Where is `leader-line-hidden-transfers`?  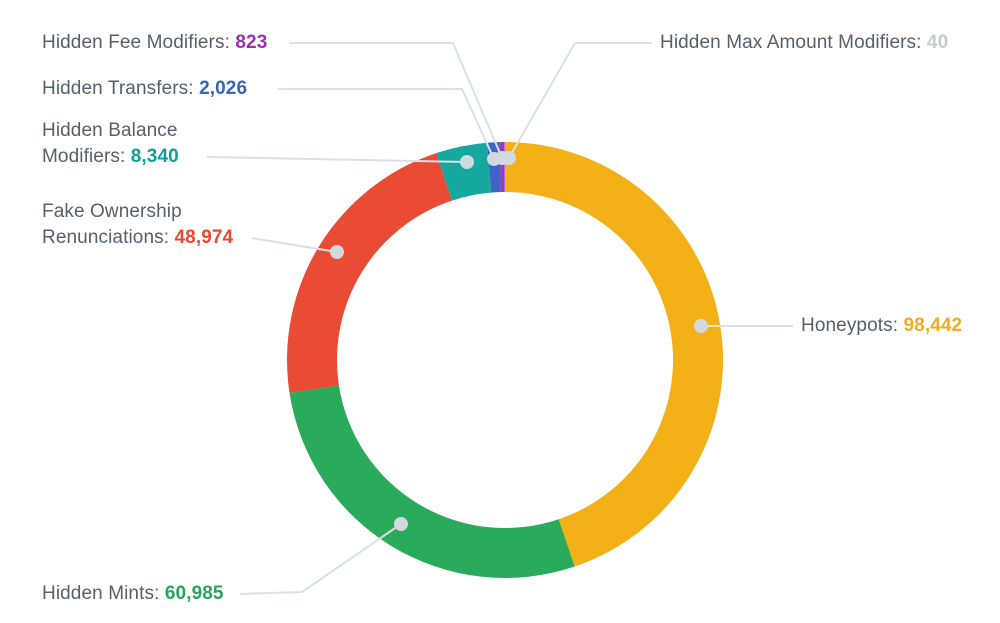 leader-line-hidden-transfers is located at coordinates (386, 124).